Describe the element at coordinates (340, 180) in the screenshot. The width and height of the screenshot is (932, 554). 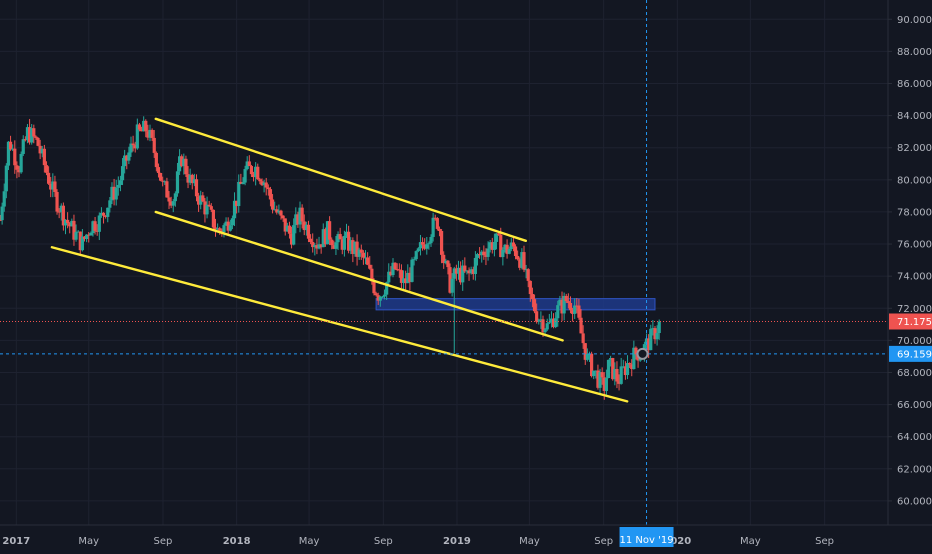
I see `upper-channel-trendline` at that location.